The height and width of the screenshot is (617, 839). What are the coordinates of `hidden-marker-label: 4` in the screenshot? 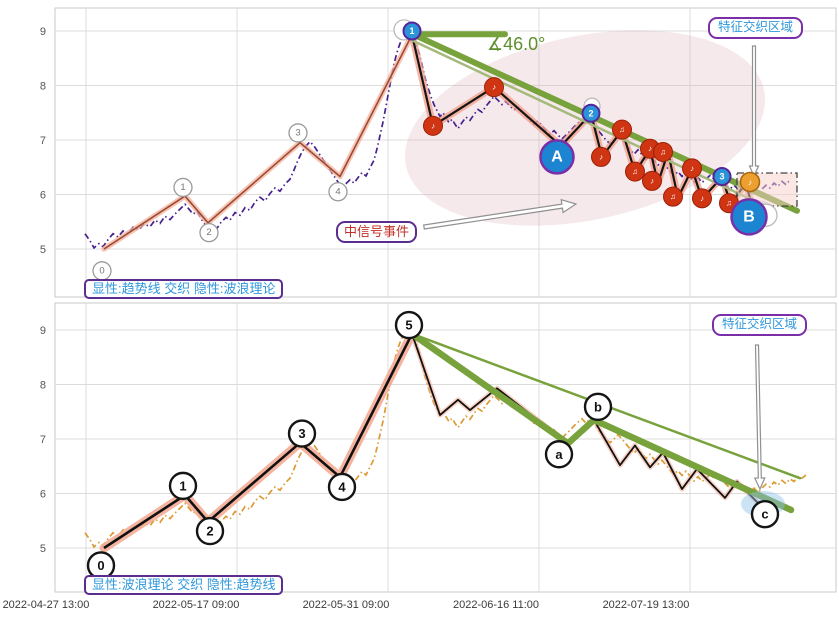 It's located at (337, 191).